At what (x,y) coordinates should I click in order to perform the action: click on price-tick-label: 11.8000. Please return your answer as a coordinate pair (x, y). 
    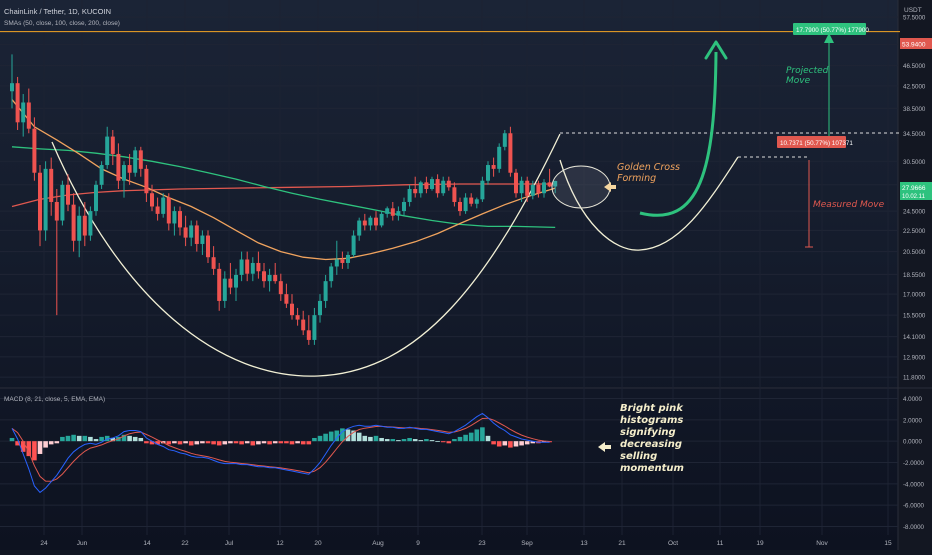
    Looking at the image, I should click on (914, 378).